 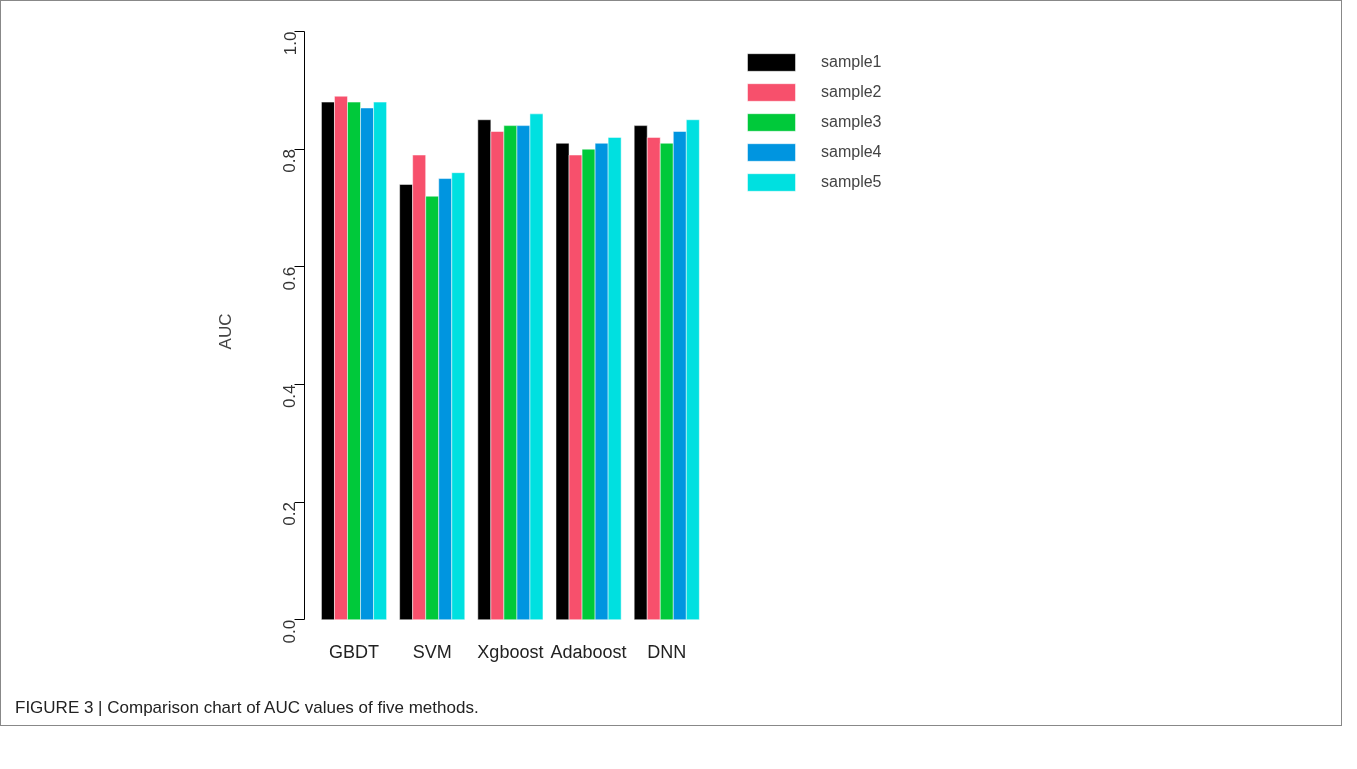 What do you see at coordinates (290, 278) in the screenshot?
I see `y-tick-label: 0.6` at bounding box center [290, 278].